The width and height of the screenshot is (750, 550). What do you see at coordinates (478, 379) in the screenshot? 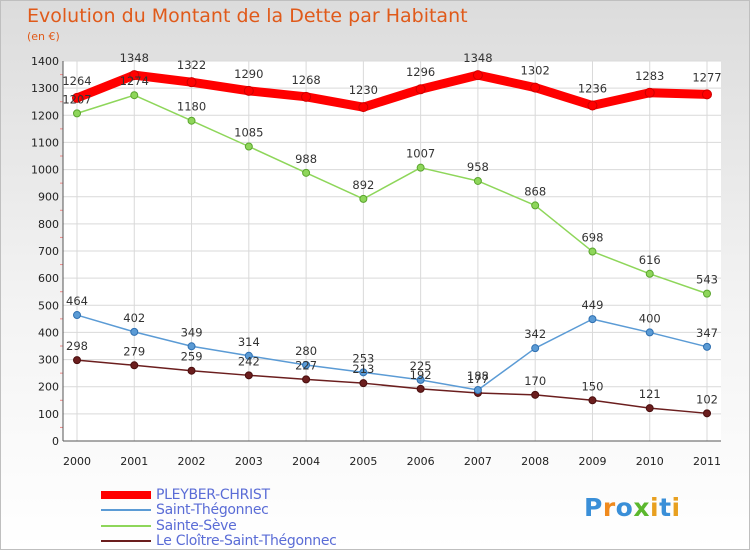
I see `data-label: 177` at bounding box center [478, 379].